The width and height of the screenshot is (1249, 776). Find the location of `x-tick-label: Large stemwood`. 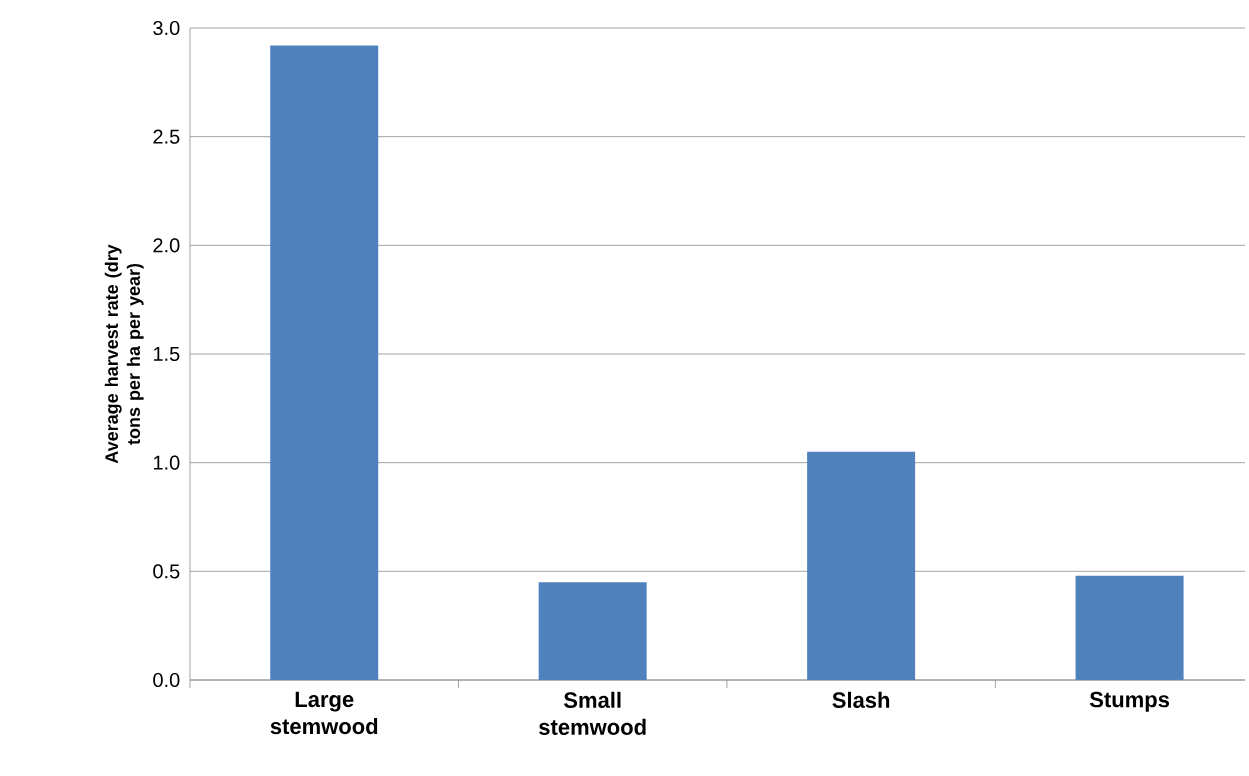

x-tick-label: Large stemwood is located at coordinates (324, 713).